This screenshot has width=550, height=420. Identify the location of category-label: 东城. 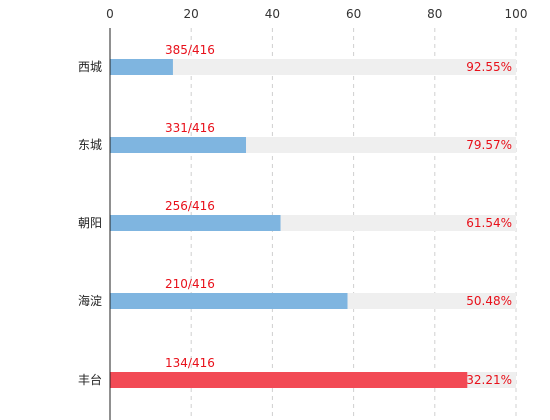
(90, 145).